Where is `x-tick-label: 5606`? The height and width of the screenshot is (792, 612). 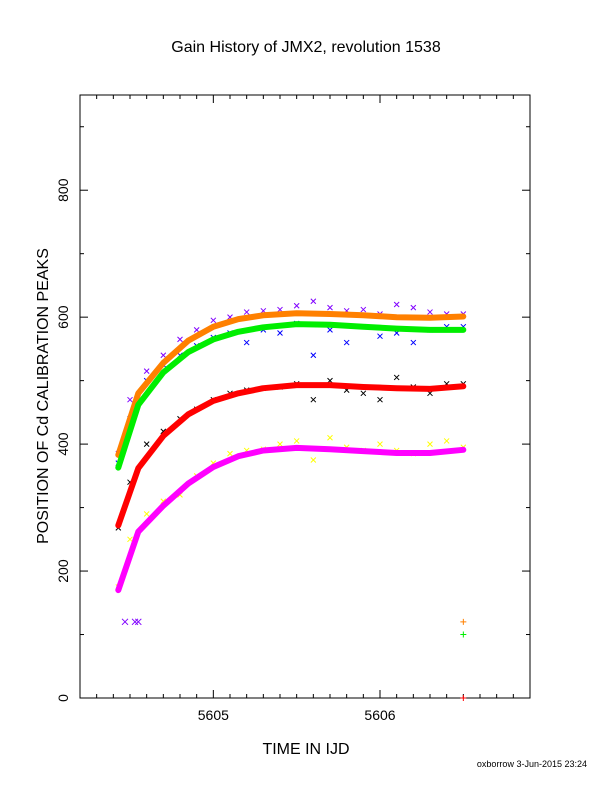 x-tick-label: 5606 is located at coordinates (379, 715).